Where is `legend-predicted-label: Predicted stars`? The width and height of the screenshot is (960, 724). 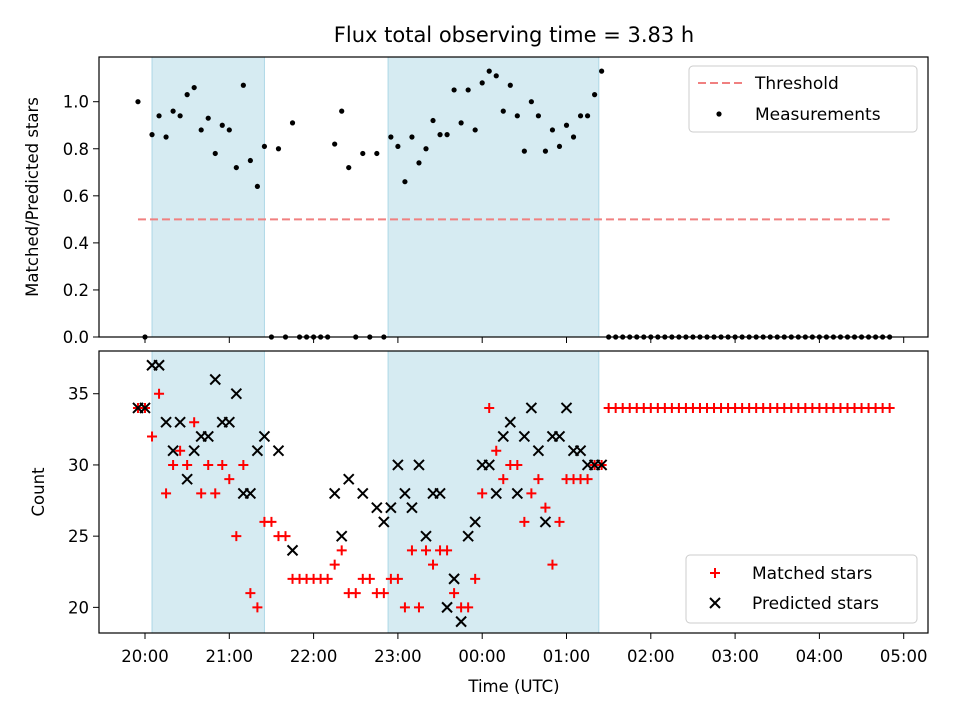 legend-predicted-label: Predicted stars is located at coordinates (815, 604).